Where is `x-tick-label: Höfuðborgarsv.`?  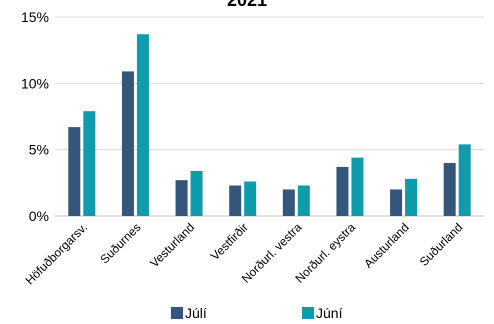 x-tick-label: Höfuðborgarsv. is located at coordinates (56, 253).